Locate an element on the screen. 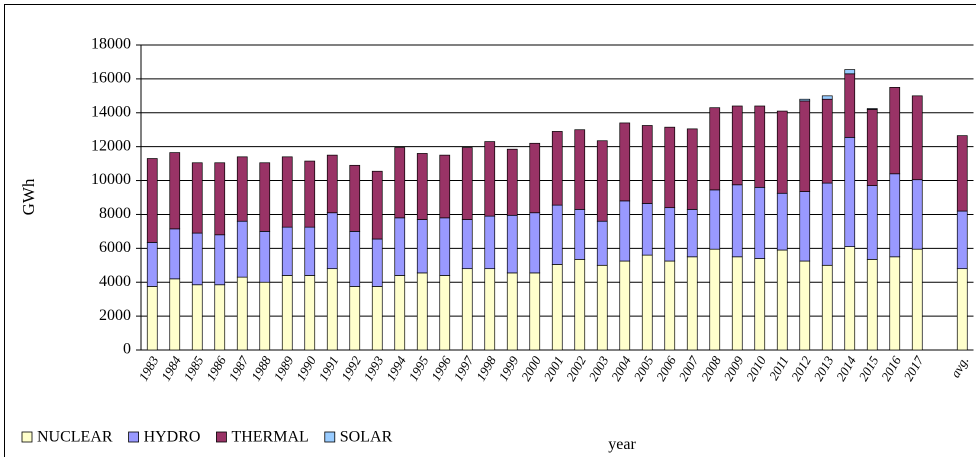 This screenshot has height=457, width=976. y-tick-label: 4000 is located at coordinates (115, 281).